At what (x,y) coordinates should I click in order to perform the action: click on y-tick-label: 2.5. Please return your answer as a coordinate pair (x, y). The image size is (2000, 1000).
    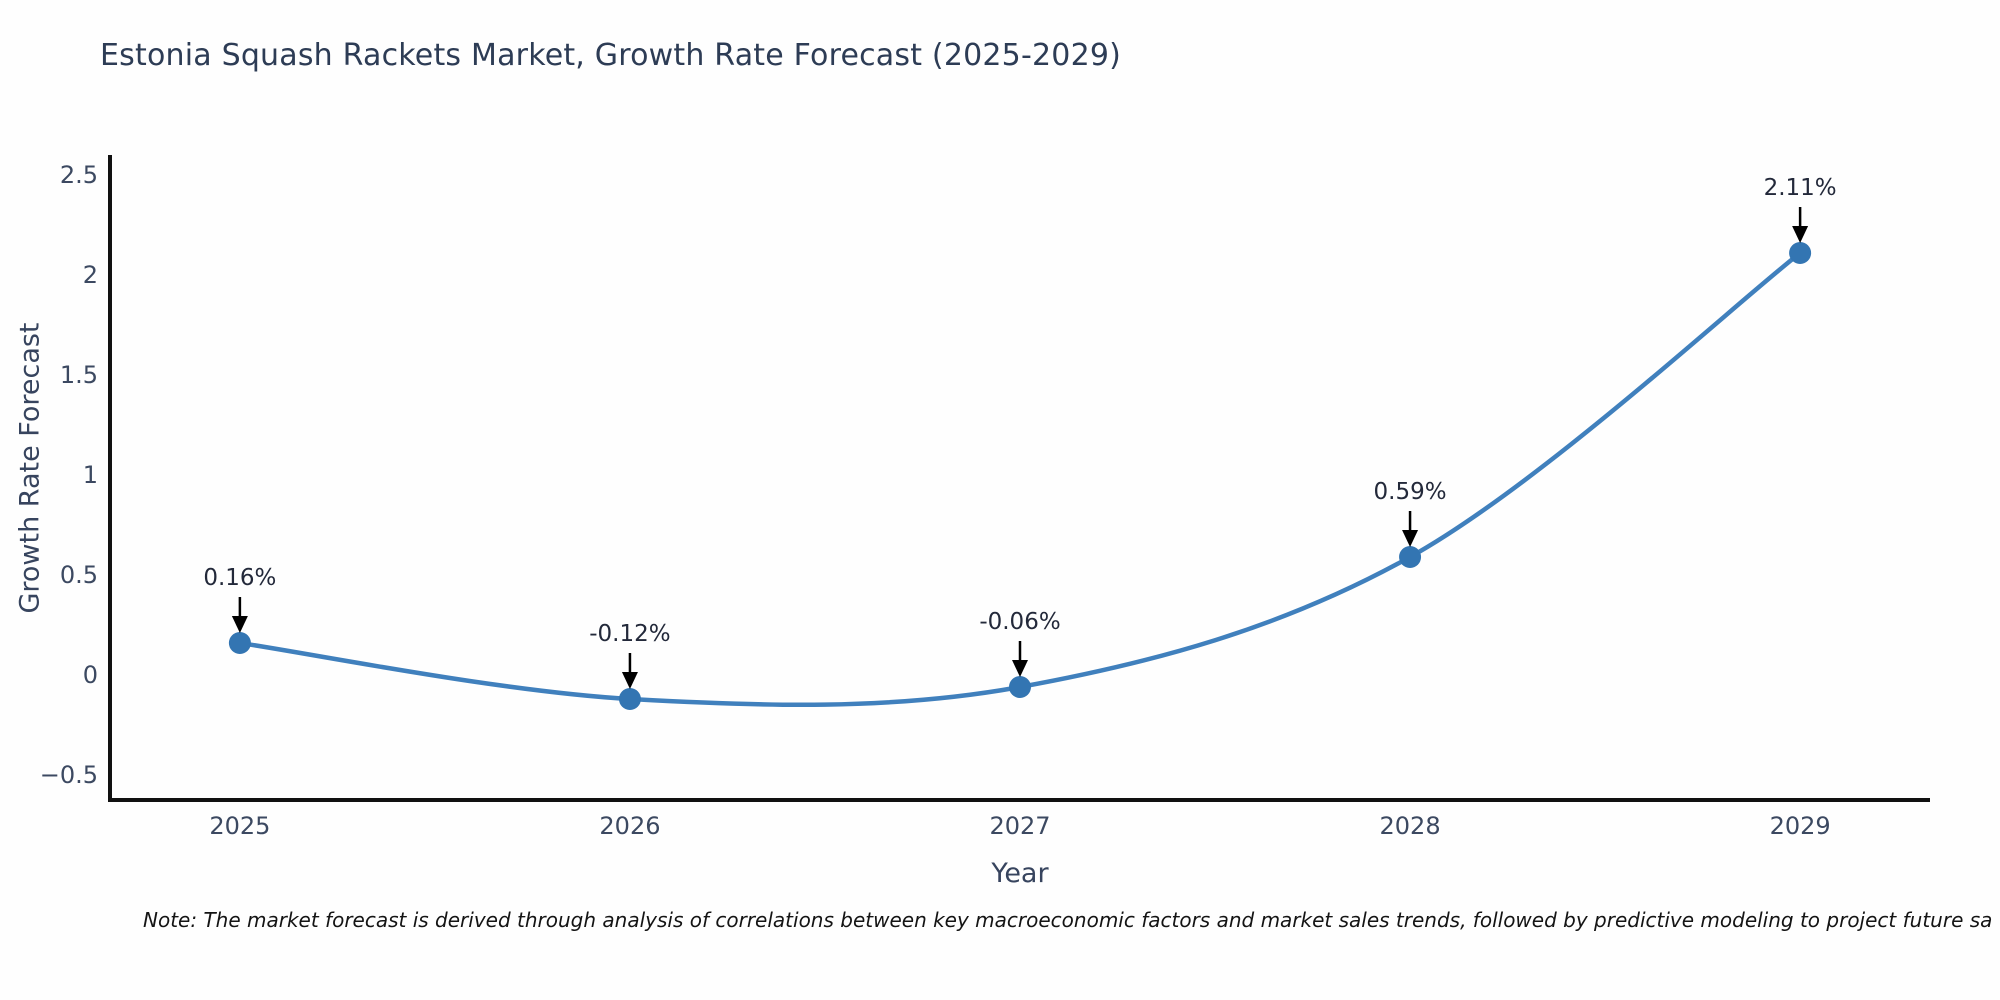
    Looking at the image, I should click on (78, 175).